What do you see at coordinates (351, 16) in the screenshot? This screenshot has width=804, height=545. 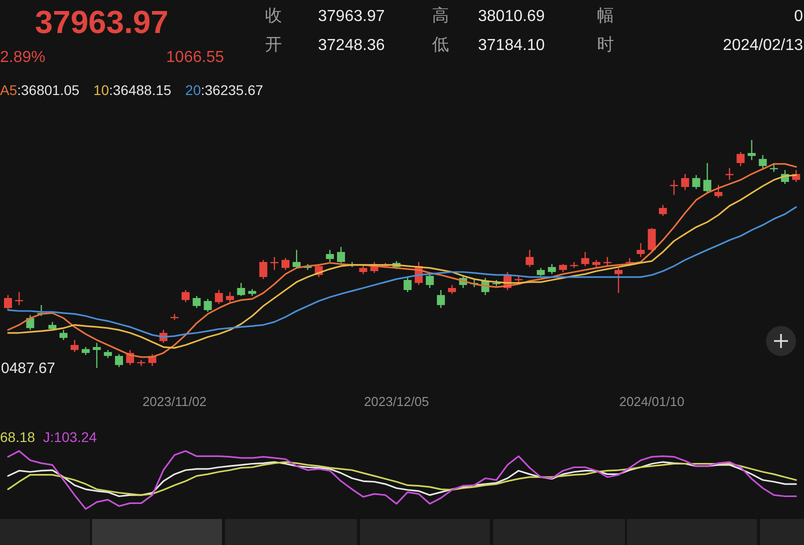 I see `text: 37963.97` at bounding box center [351, 16].